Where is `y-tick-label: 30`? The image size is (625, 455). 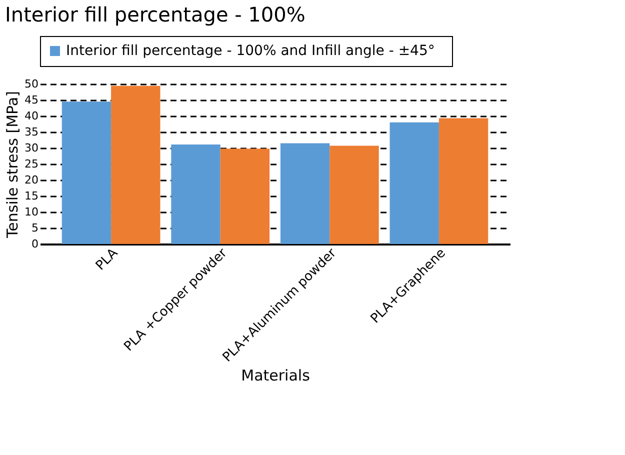 y-tick-label: 30 is located at coordinates (31, 148).